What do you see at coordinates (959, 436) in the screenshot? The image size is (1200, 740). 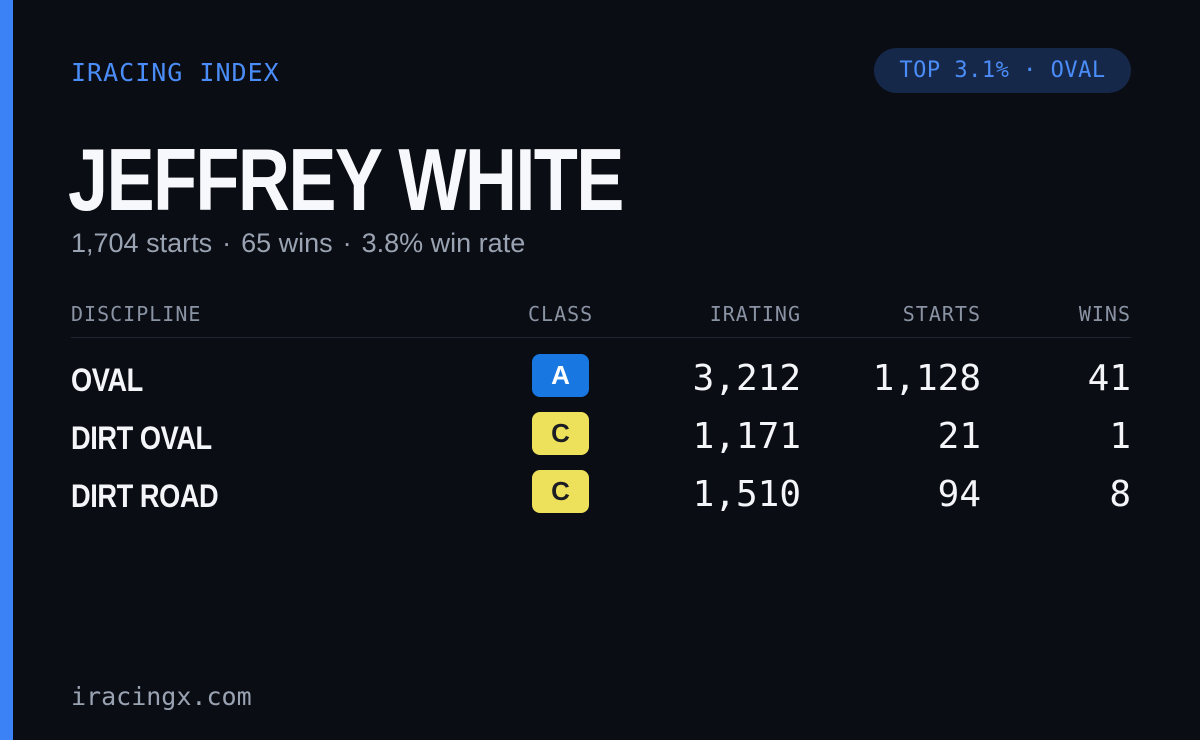 I see `starts-cell: 21` at bounding box center [959, 436].